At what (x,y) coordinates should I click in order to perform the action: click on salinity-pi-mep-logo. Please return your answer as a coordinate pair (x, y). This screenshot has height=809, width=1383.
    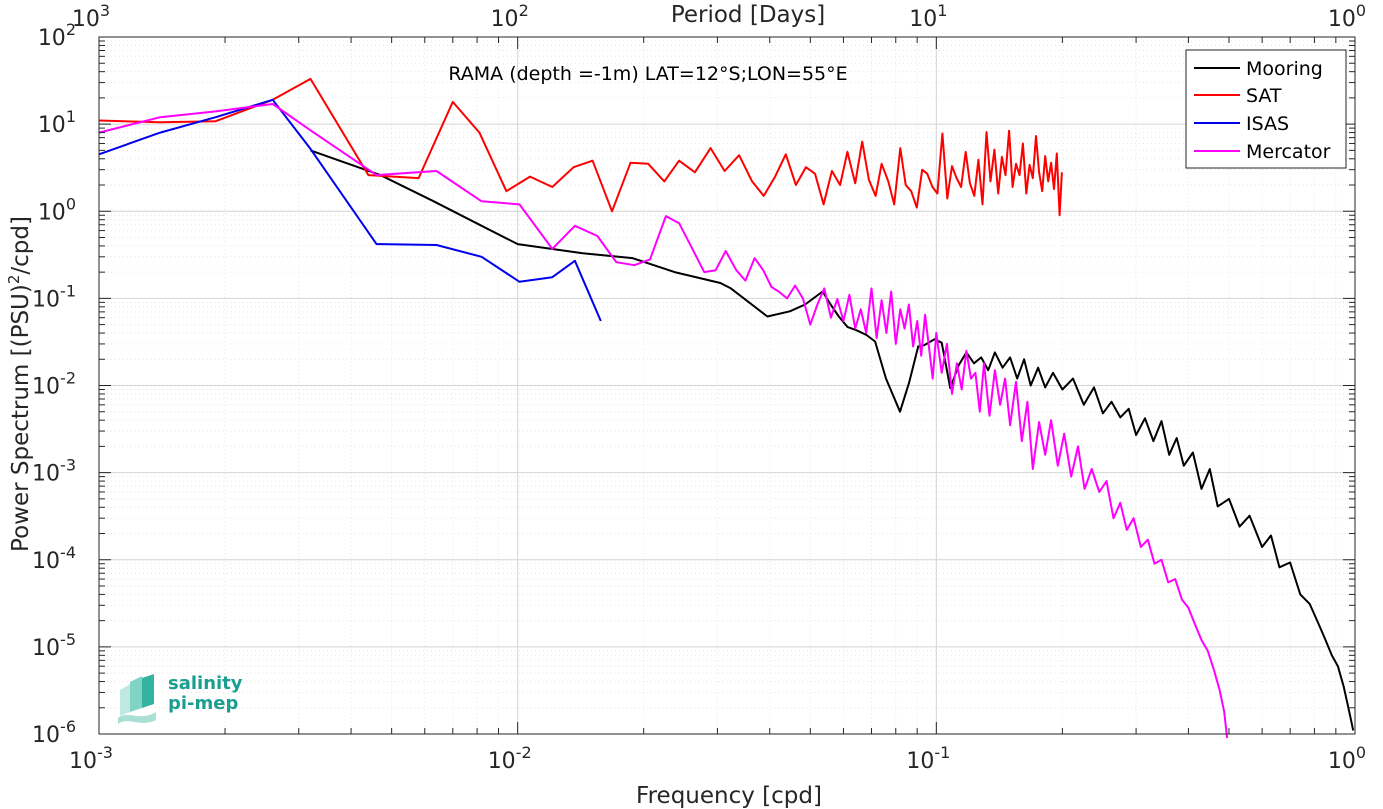
    Looking at the image, I should click on (186, 698).